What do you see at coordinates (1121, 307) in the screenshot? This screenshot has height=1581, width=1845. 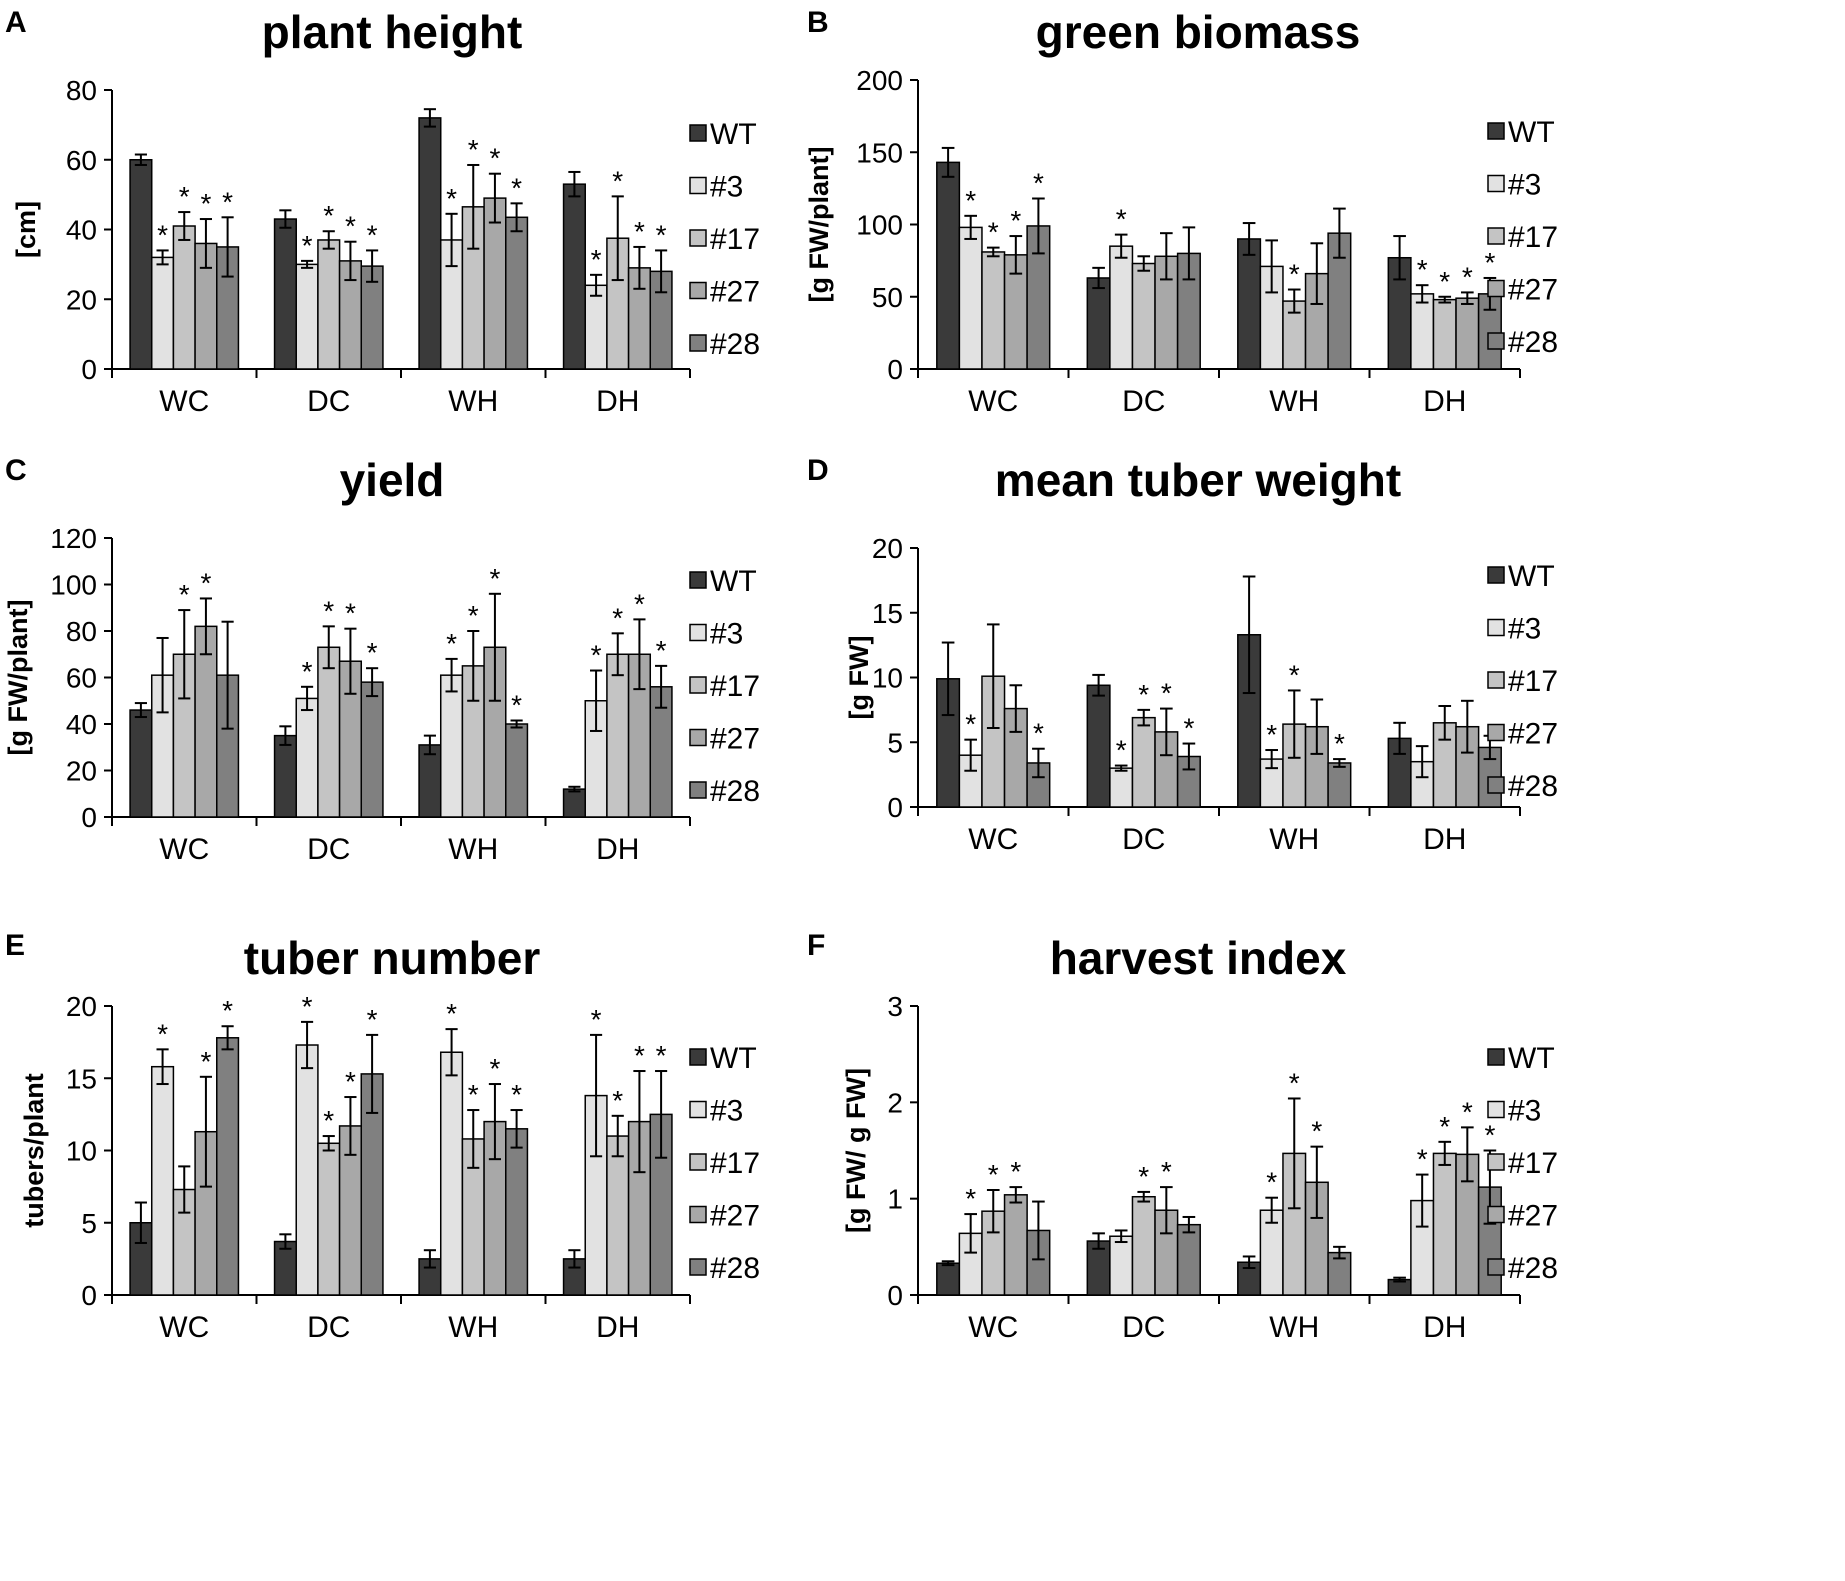 I see `bar-B-DC-#3` at bounding box center [1121, 307].